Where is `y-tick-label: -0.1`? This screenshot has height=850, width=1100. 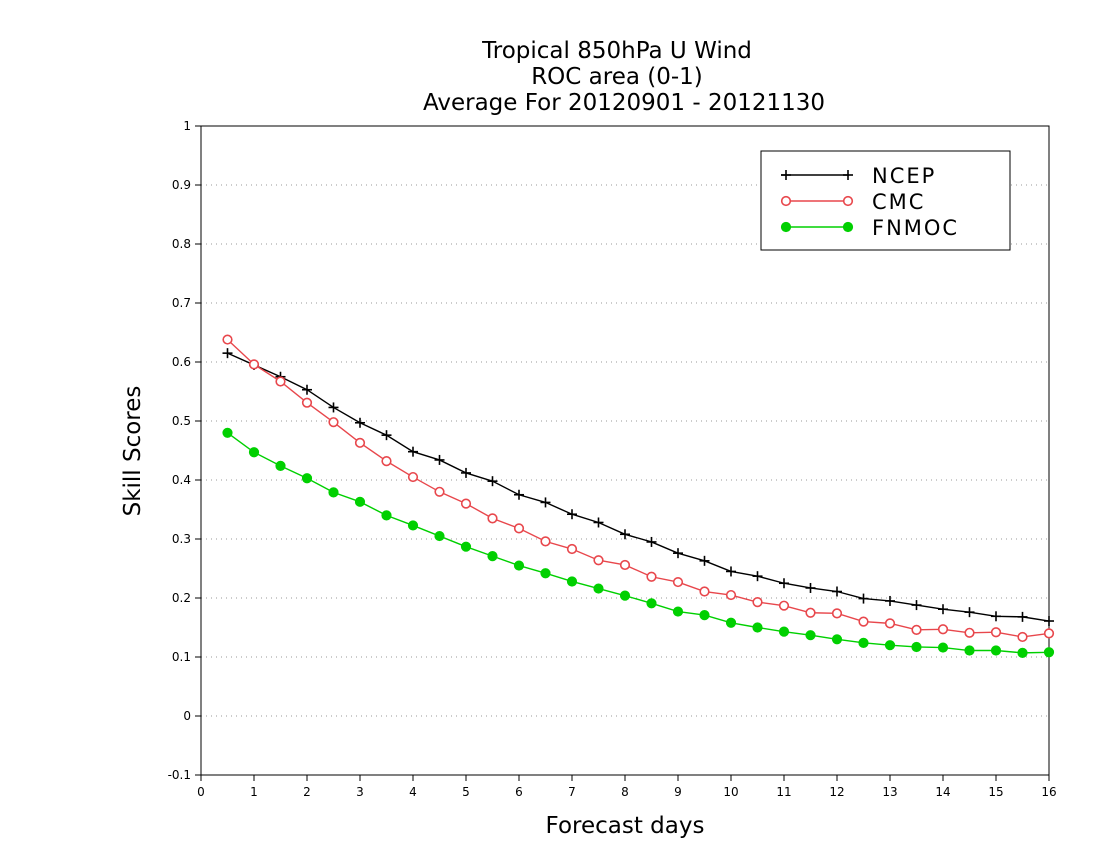 y-tick-label: -0.1 is located at coordinates (179, 775).